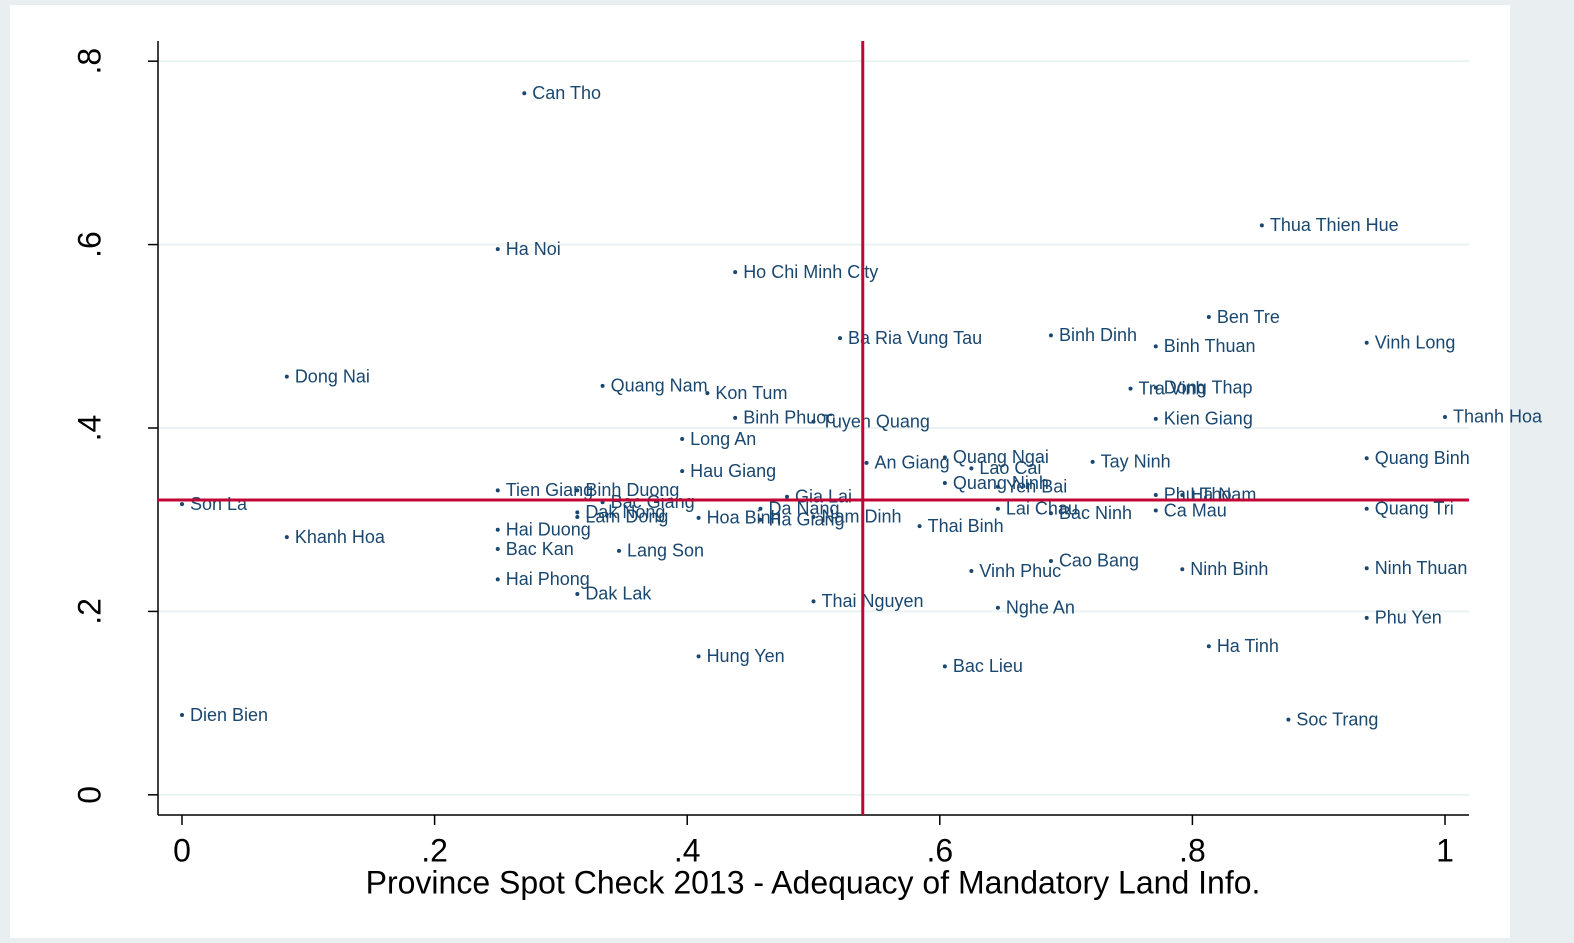 This screenshot has width=1574, height=943. Describe the element at coordinates (1229, 569) in the screenshot. I see `point-label: Ninh Binh` at that location.